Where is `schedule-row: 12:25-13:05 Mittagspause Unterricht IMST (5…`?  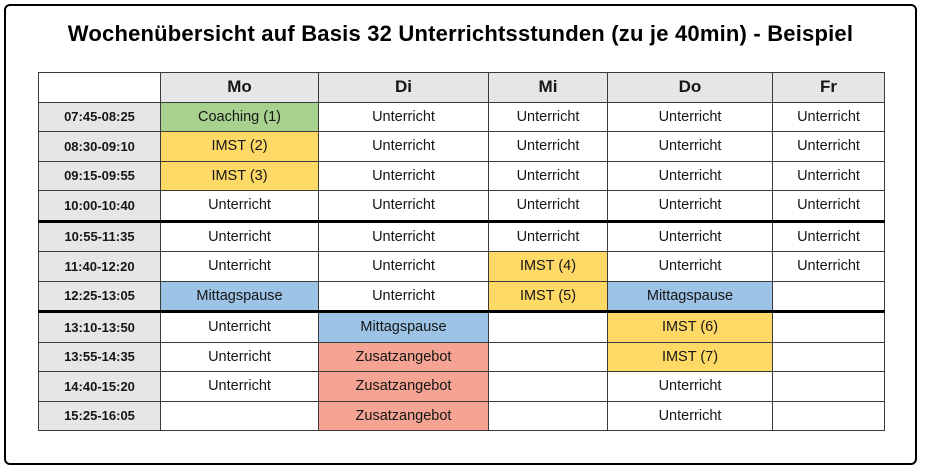 schedule-row: 12:25-13:05 Mittagspause Unterricht IMST (5… is located at coordinates (461, 296).